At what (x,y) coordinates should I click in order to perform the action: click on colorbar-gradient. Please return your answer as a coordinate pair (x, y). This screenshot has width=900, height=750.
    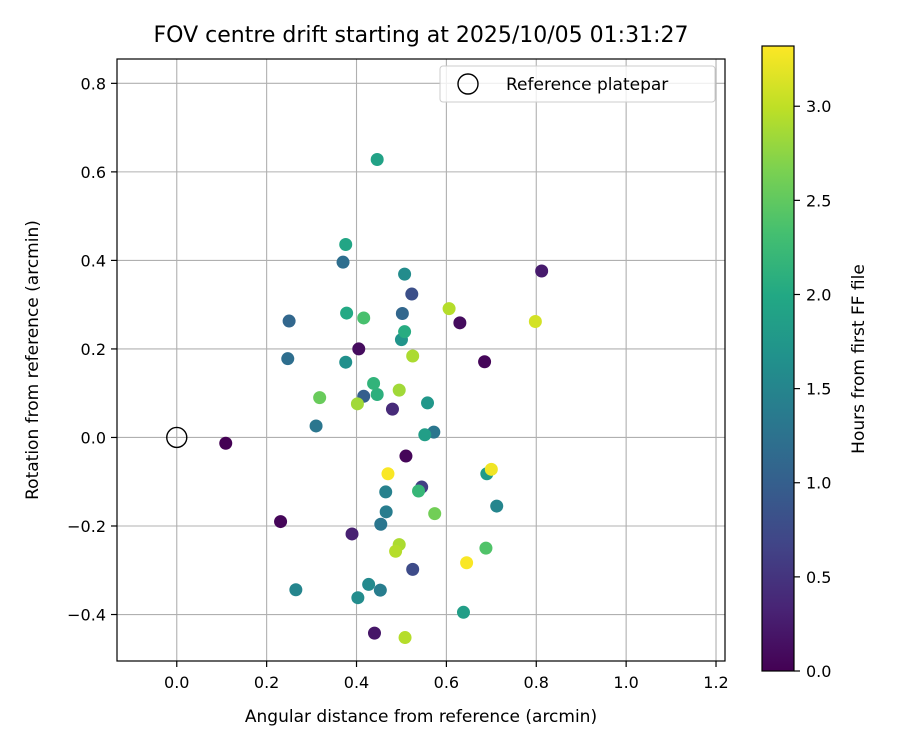
    Looking at the image, I should click on (778, 358).